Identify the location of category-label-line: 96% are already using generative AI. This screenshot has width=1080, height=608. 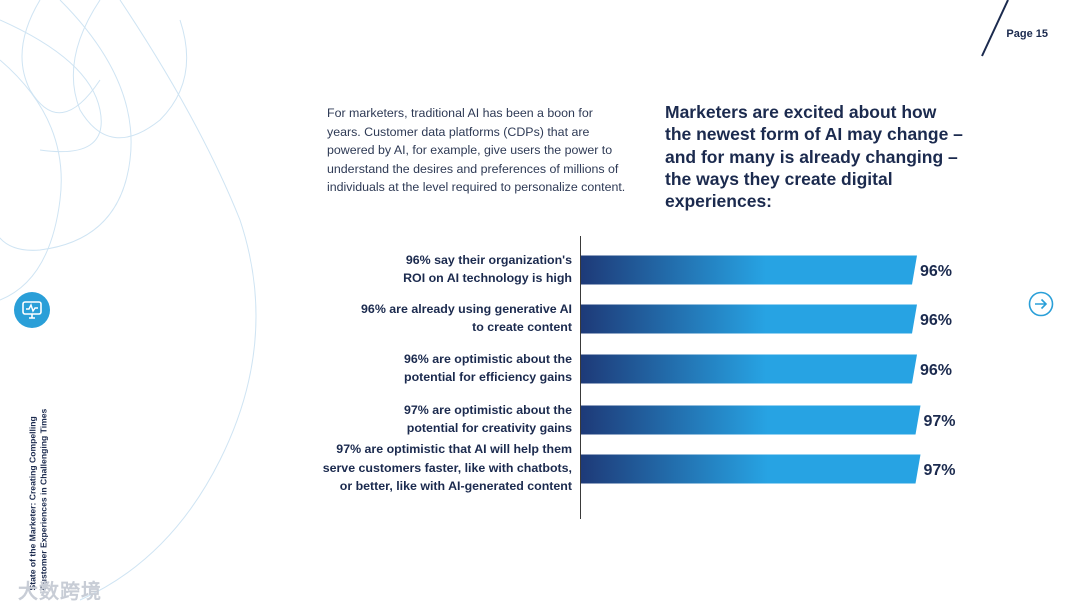
(466, 308).